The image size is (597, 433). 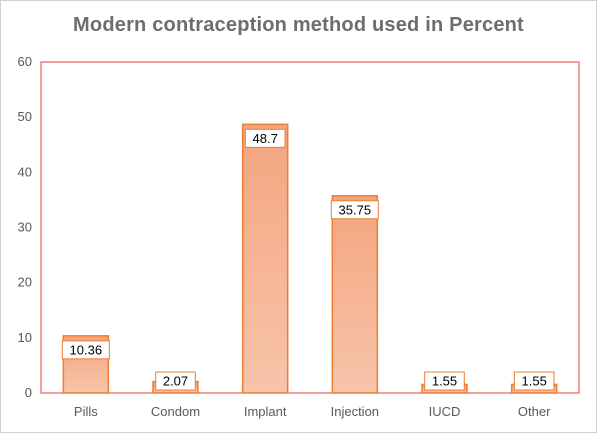 What do you see at coordinates (25, 116) in the screenshot?
I see `y-tick-label: 50` at bounding box center [25, 116].